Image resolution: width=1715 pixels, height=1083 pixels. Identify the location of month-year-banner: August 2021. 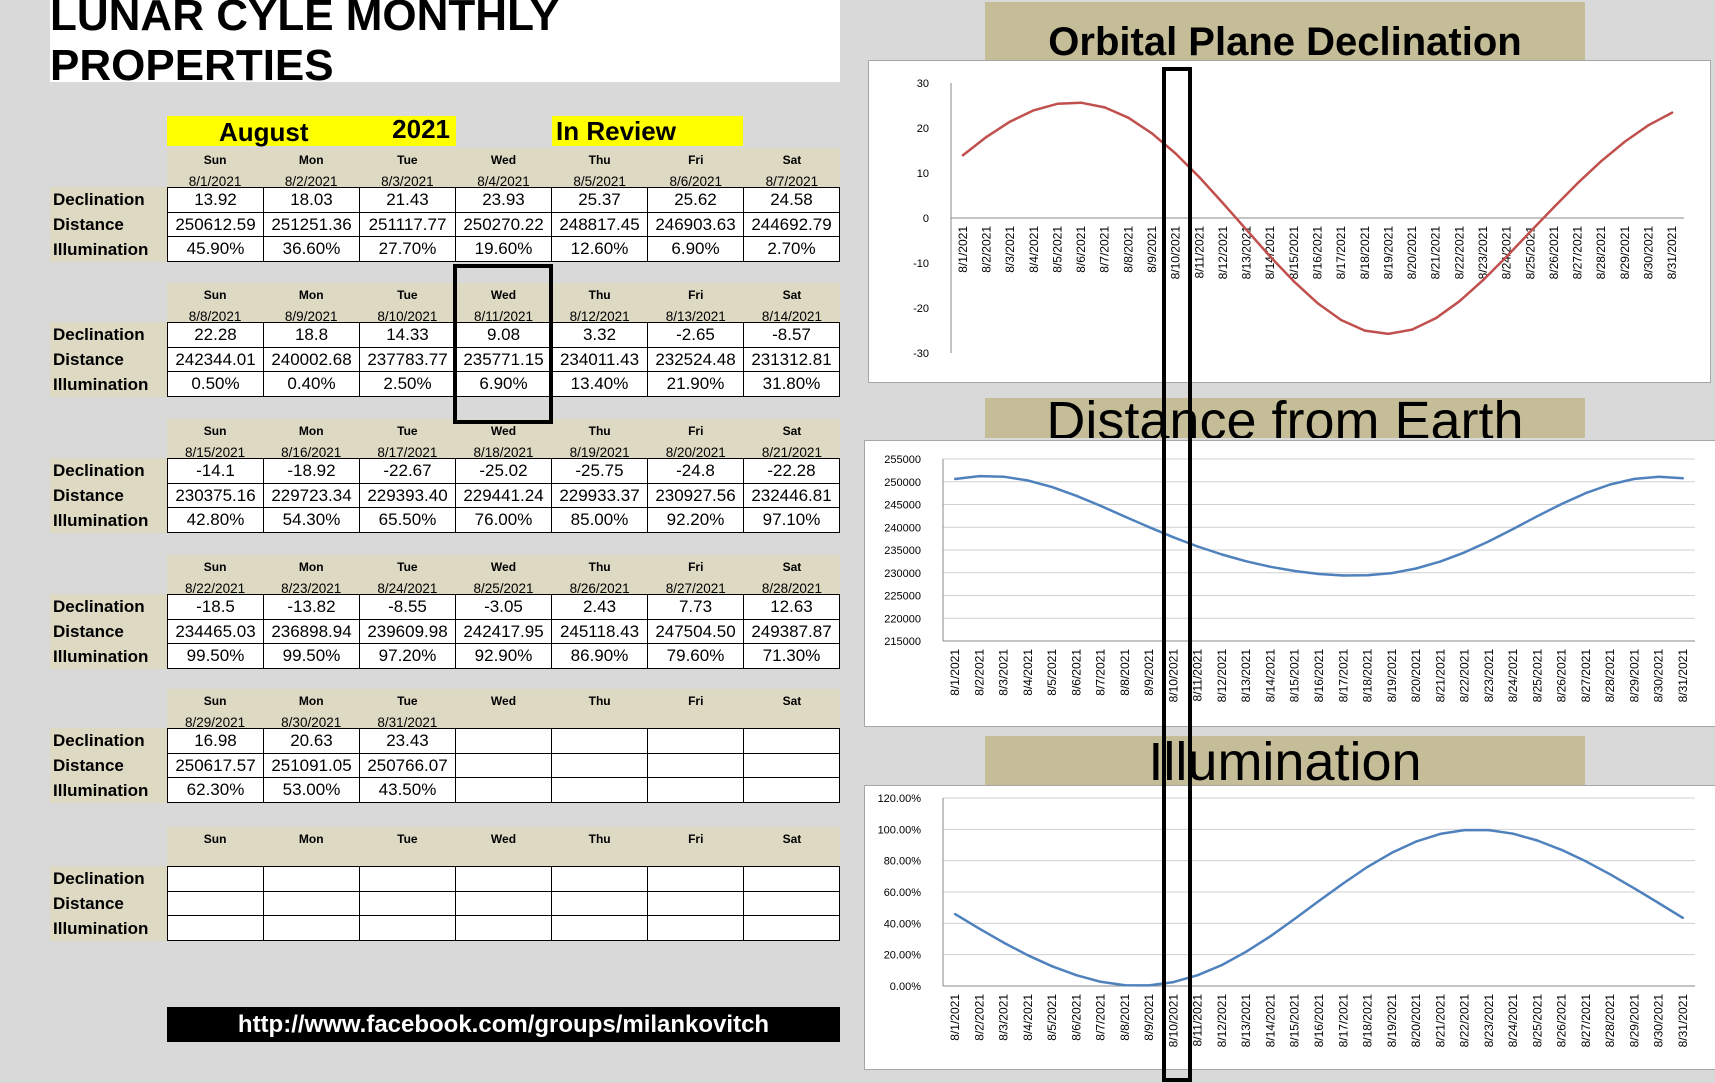
(311, 130).